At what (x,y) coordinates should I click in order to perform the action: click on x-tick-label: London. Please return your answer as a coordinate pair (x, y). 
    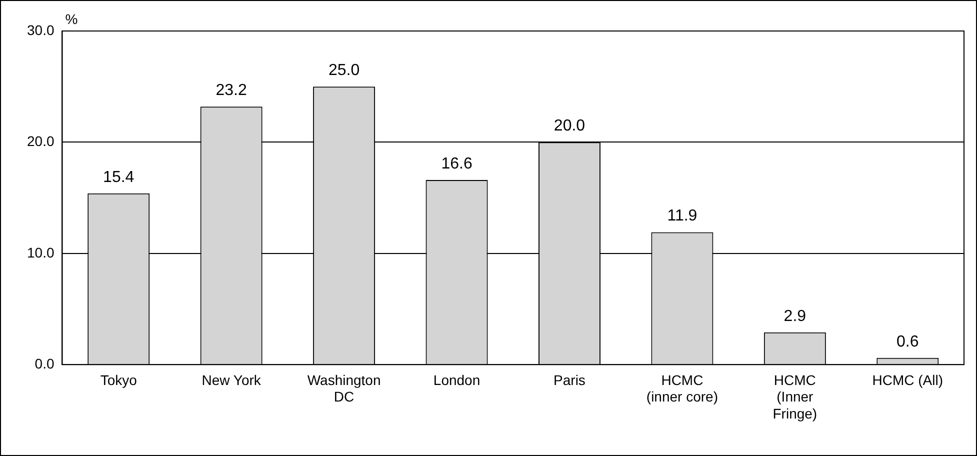
    Looking at the image, I should click on (456, 380).